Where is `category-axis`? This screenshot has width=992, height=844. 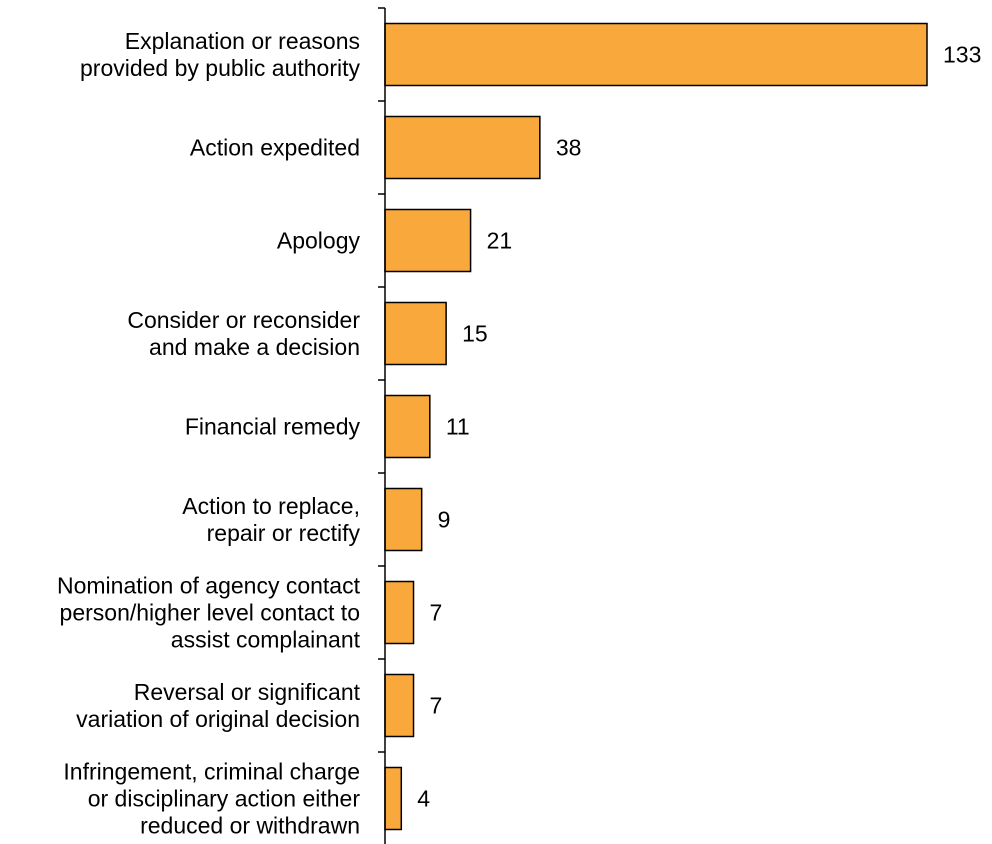 category-axis is located at coordinates (381, 426).